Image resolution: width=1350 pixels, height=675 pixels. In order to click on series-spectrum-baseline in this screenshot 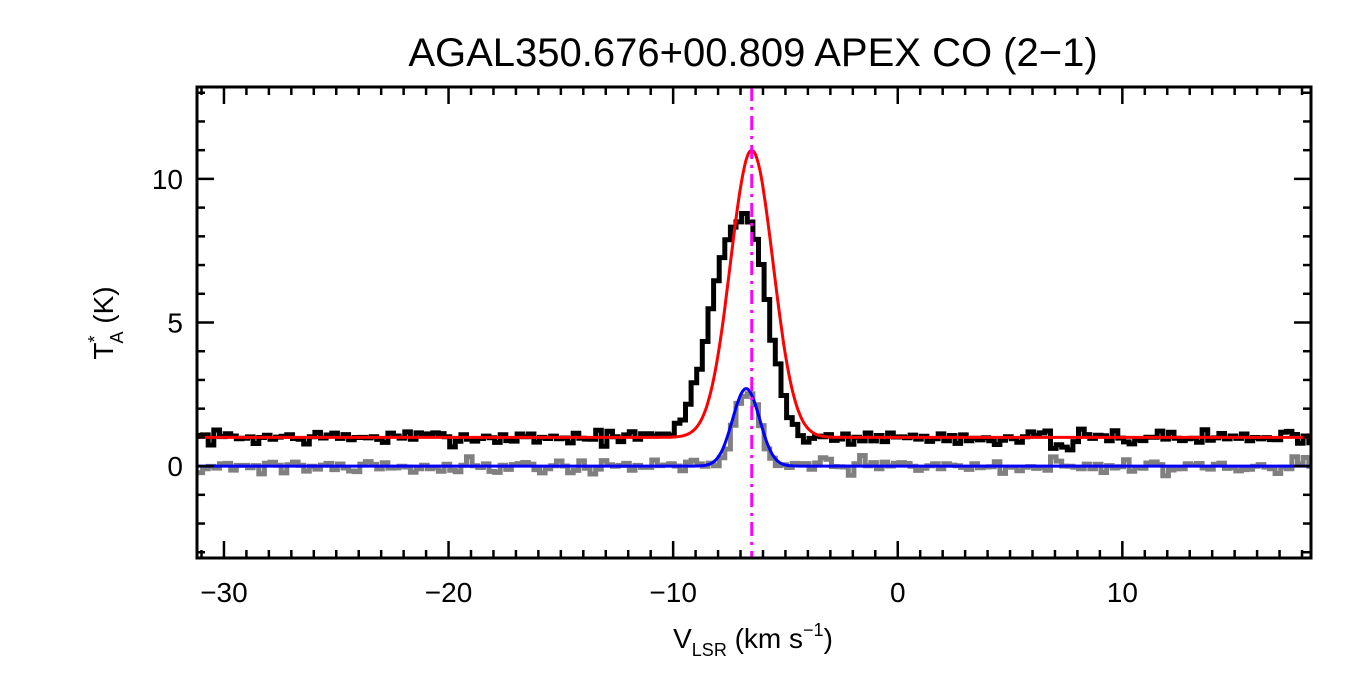, I will do `click(754, 435)`.